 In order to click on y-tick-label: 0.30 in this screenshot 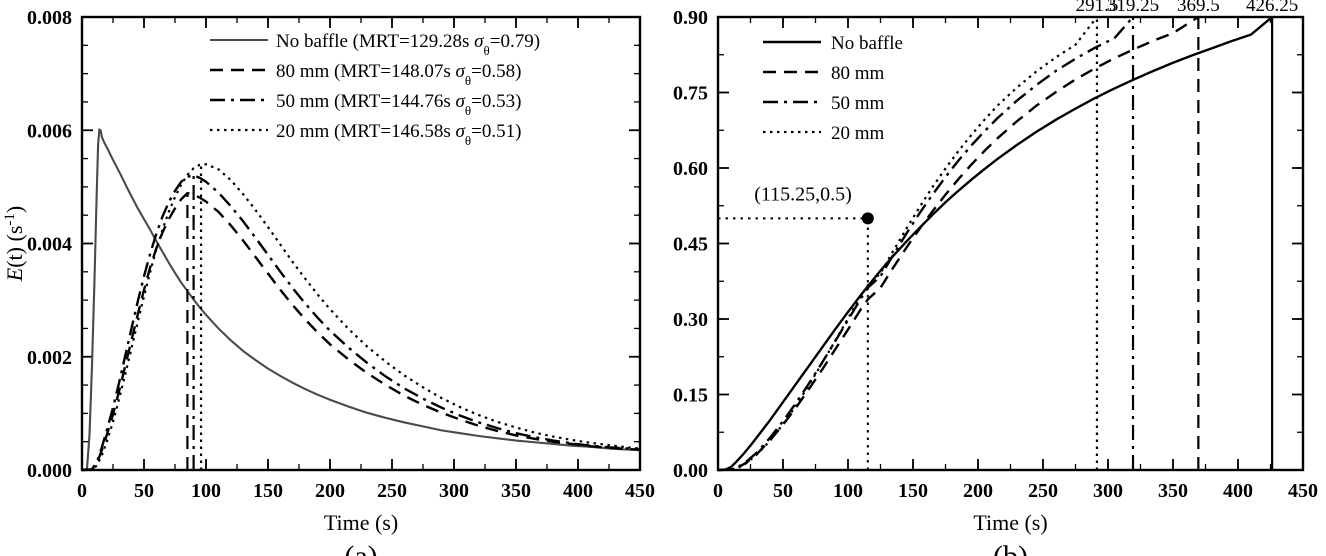, I will do `click(690, 320)`.